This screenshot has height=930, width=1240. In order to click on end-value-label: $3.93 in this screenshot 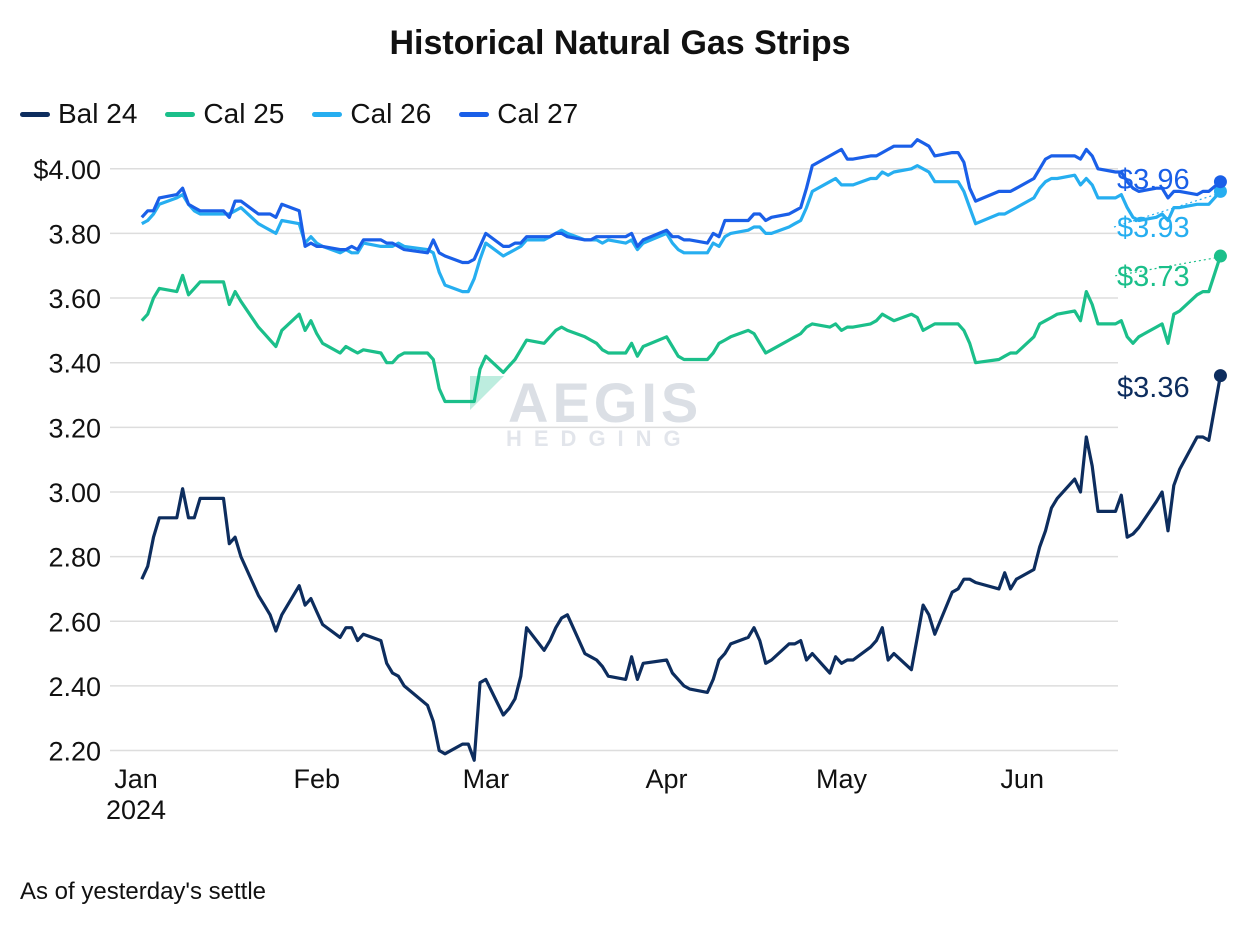, I will do `click(1153, 228)`.